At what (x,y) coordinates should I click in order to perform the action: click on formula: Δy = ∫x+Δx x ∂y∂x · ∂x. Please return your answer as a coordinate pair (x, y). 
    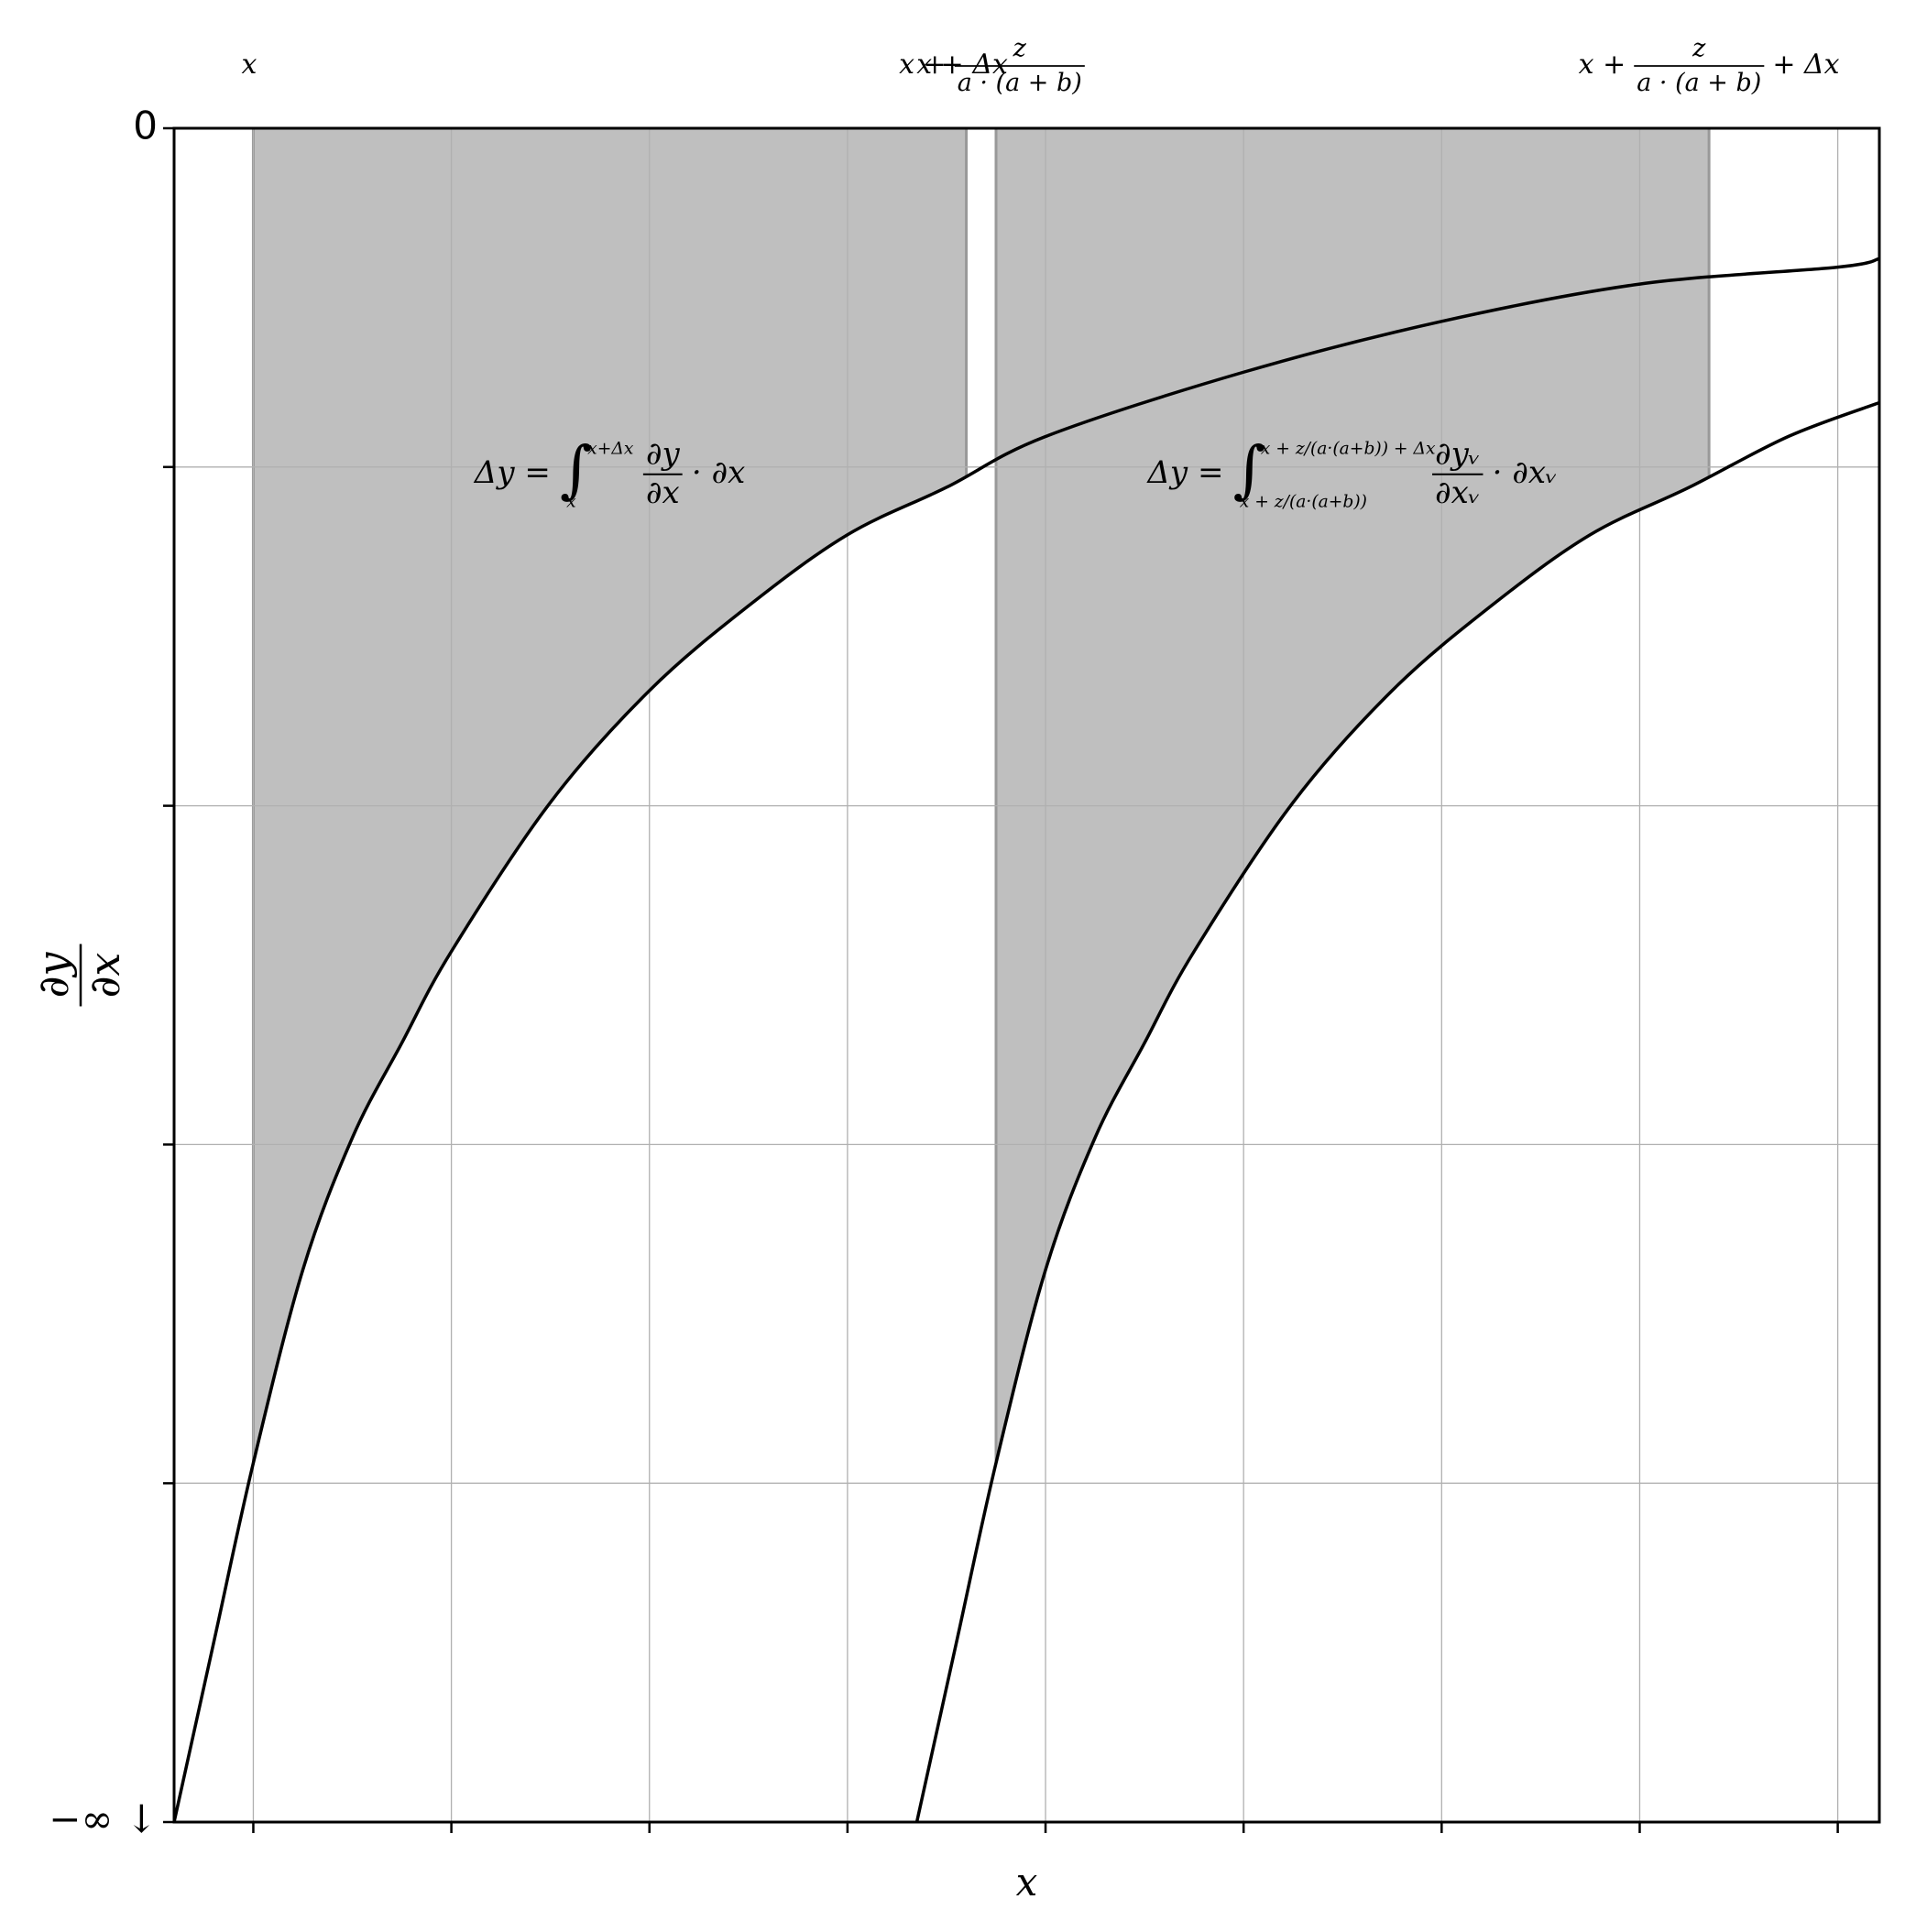
    Looking at the image, I should click on (609, 472).